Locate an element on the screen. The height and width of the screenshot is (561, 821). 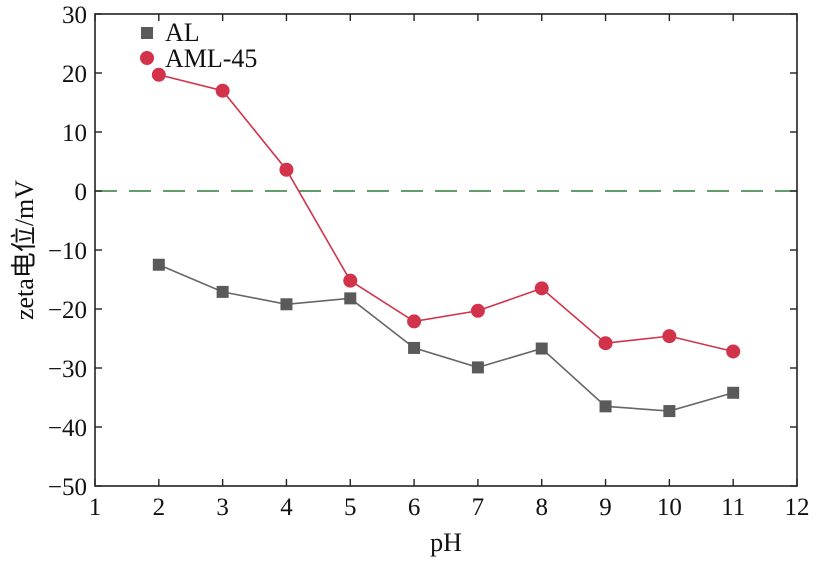
y-tick-label: −10 is located at coordinates (67, 251).